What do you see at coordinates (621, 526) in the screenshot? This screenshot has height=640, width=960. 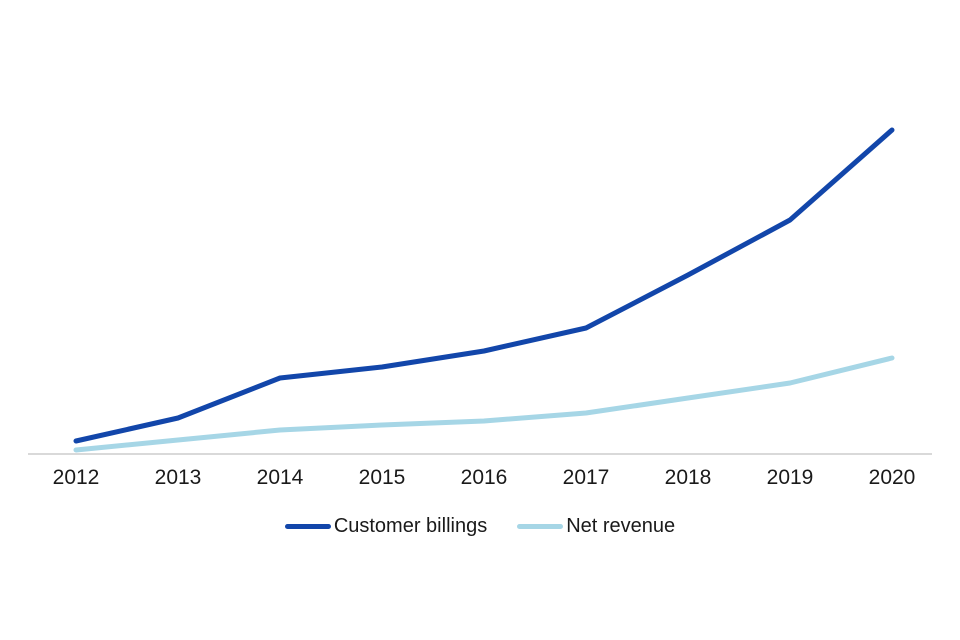 I see `legend-label-net-revenue: Net revenue` at bounding box center [621, 526].